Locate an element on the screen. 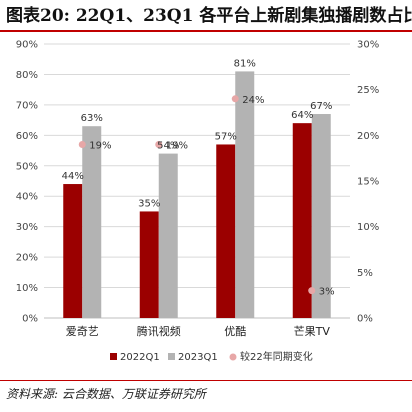 The height and width of the screenshot is (412, 412). y-right-tick-label: 0% is located at coordinates (365, 319).